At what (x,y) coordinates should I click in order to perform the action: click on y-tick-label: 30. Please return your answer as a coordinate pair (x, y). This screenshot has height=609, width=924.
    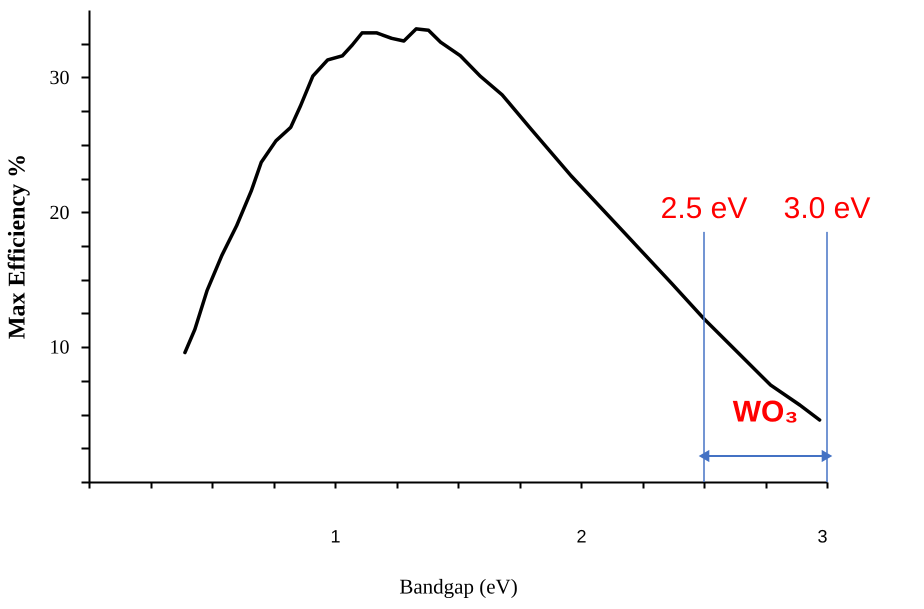
    Looking at the image, I should click on (60, 77).